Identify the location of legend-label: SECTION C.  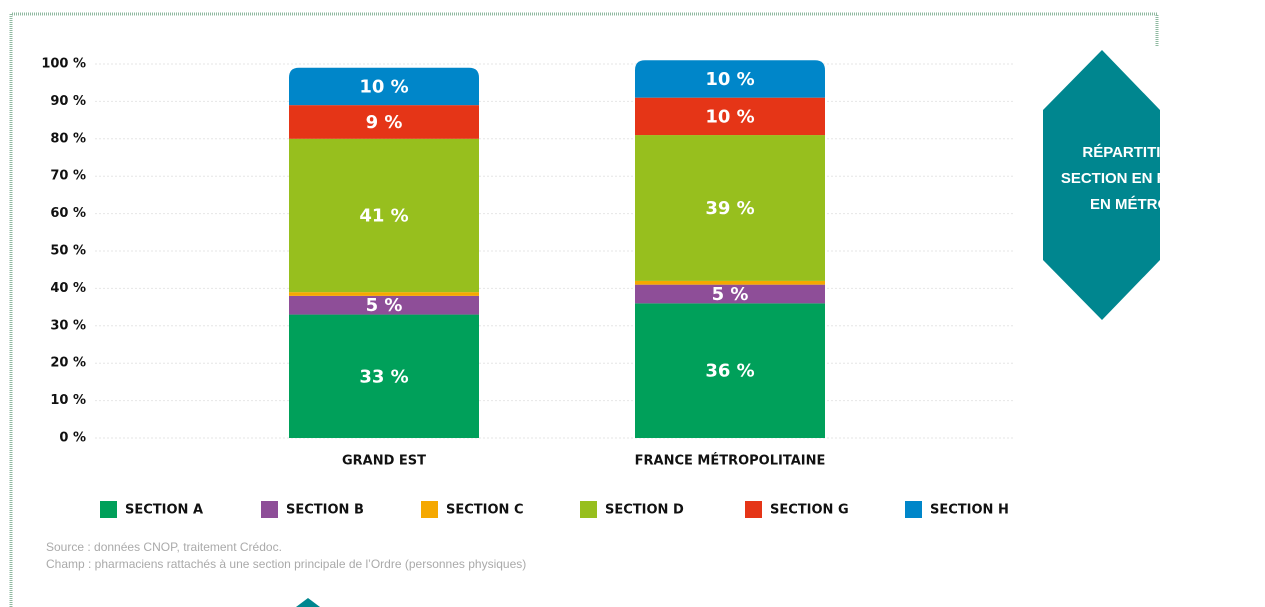
(485, 510).